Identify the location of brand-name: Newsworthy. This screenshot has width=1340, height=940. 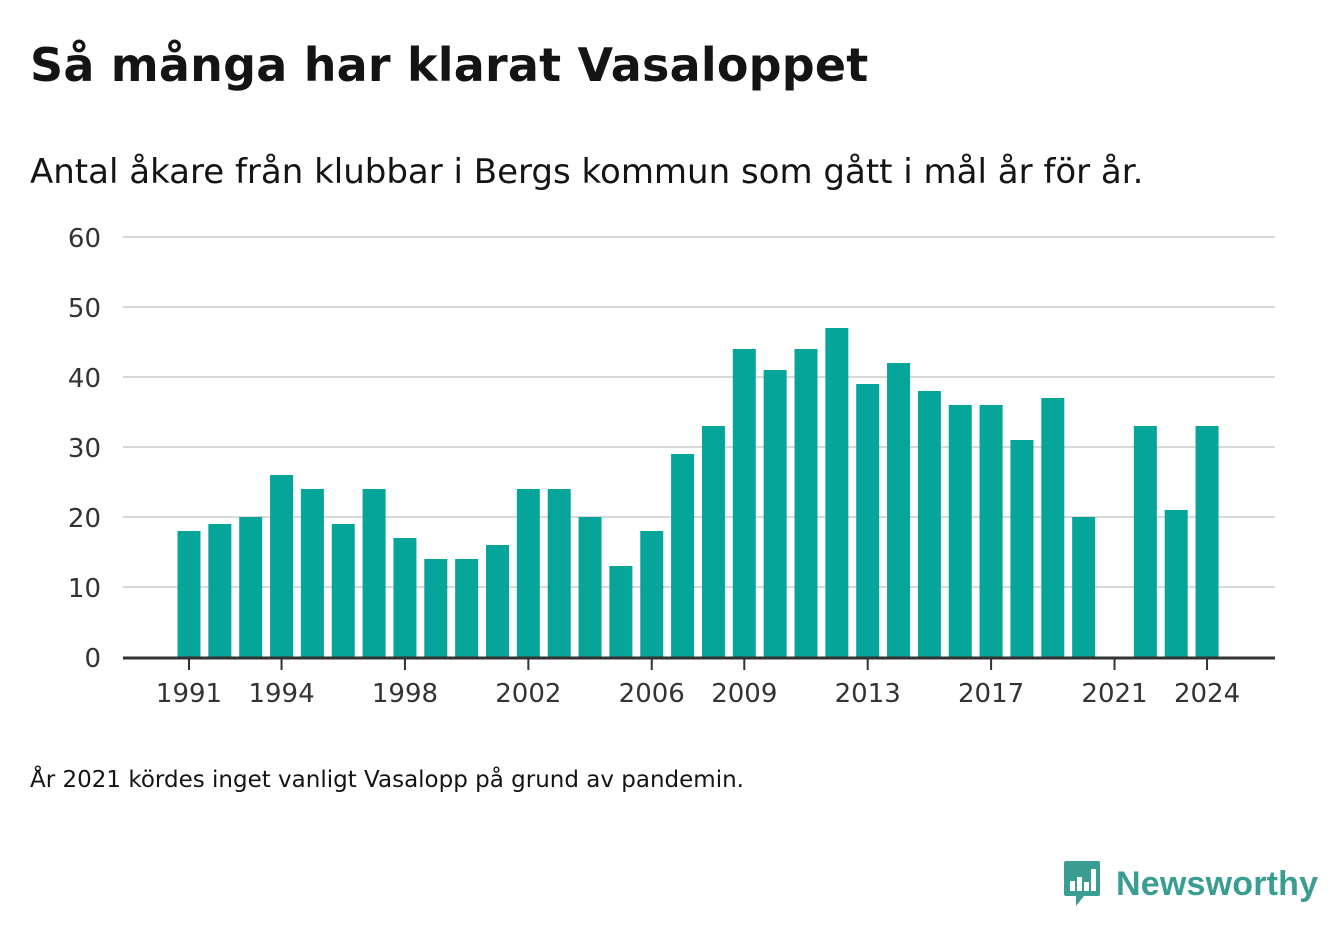
(1217, 883).